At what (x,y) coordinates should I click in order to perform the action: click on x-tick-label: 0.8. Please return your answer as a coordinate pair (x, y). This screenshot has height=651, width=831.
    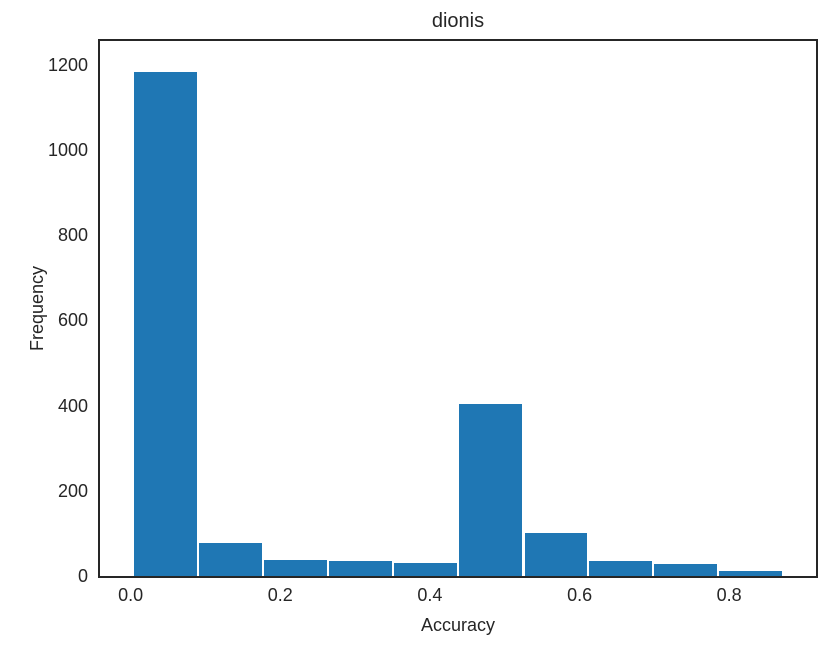
    Looking at the image, I should click on (729, 595).